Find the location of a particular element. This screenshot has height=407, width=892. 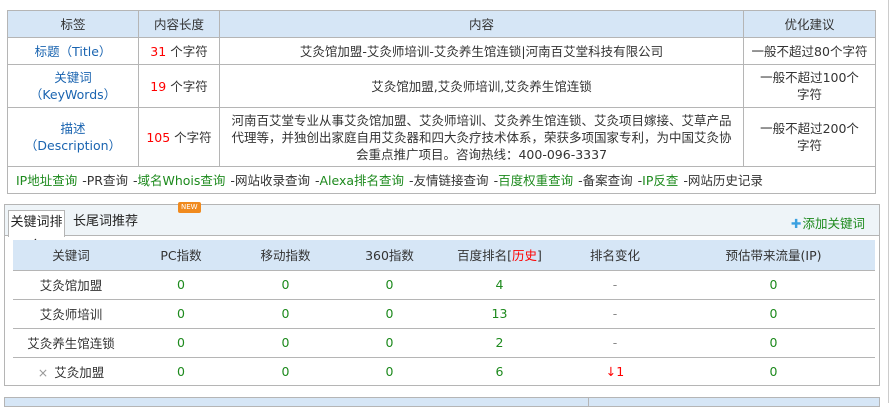

link-alexa: Alexa排名查询 is located at coordinates (362, 180).